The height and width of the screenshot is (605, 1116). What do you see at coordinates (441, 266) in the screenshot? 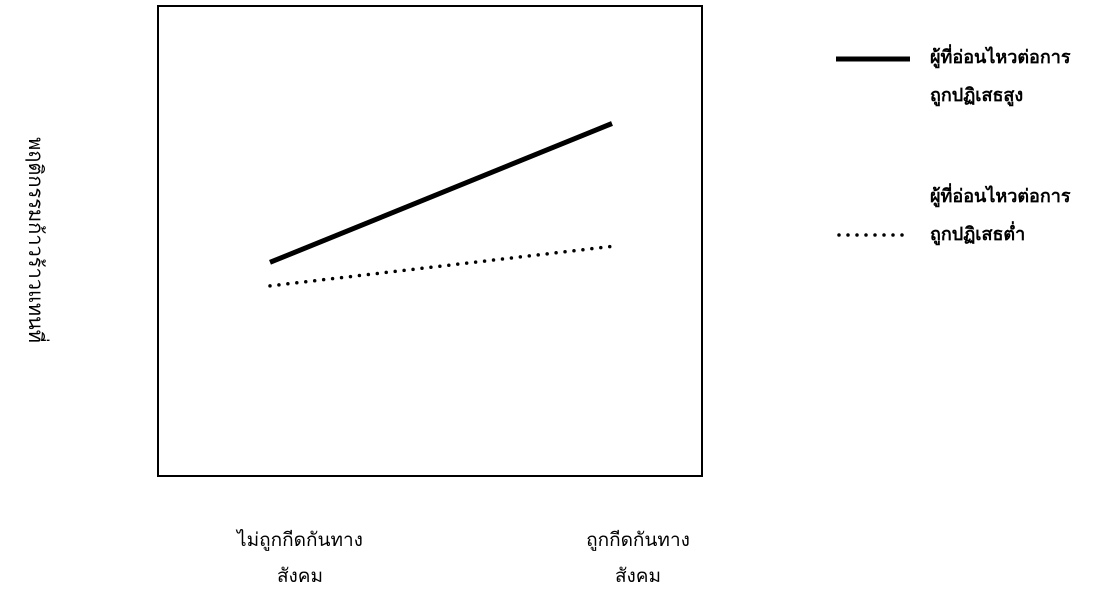
I see `series-line-low` at bounding box center [441, 266].